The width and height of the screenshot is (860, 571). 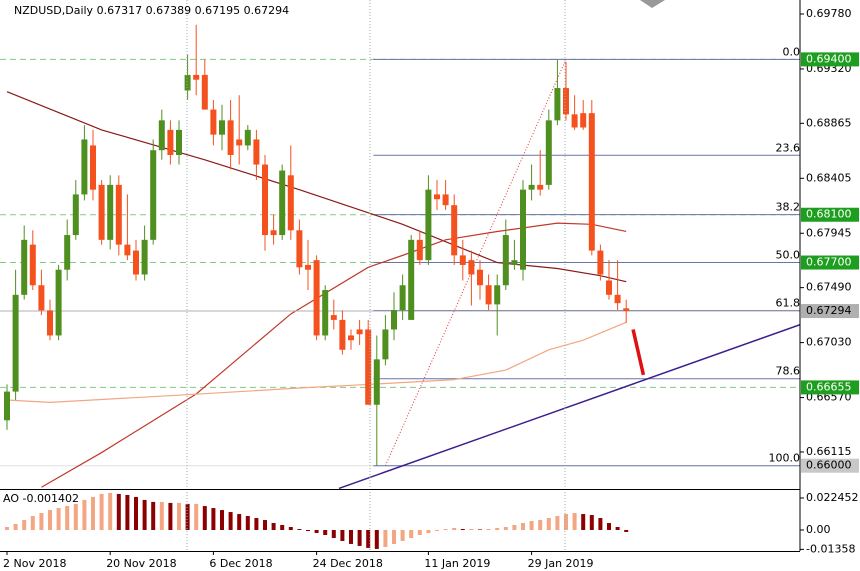 I want to click on forecast-arrow, so click(x=638, y=352).